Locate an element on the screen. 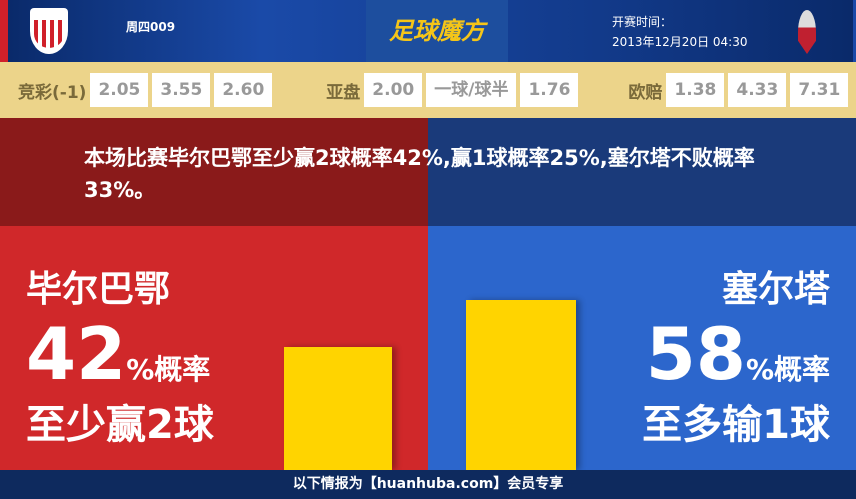 Image resolution: width=856 pixels, height=499 pixels. home-percent-value: 42 is located at coordinates (76, 354).